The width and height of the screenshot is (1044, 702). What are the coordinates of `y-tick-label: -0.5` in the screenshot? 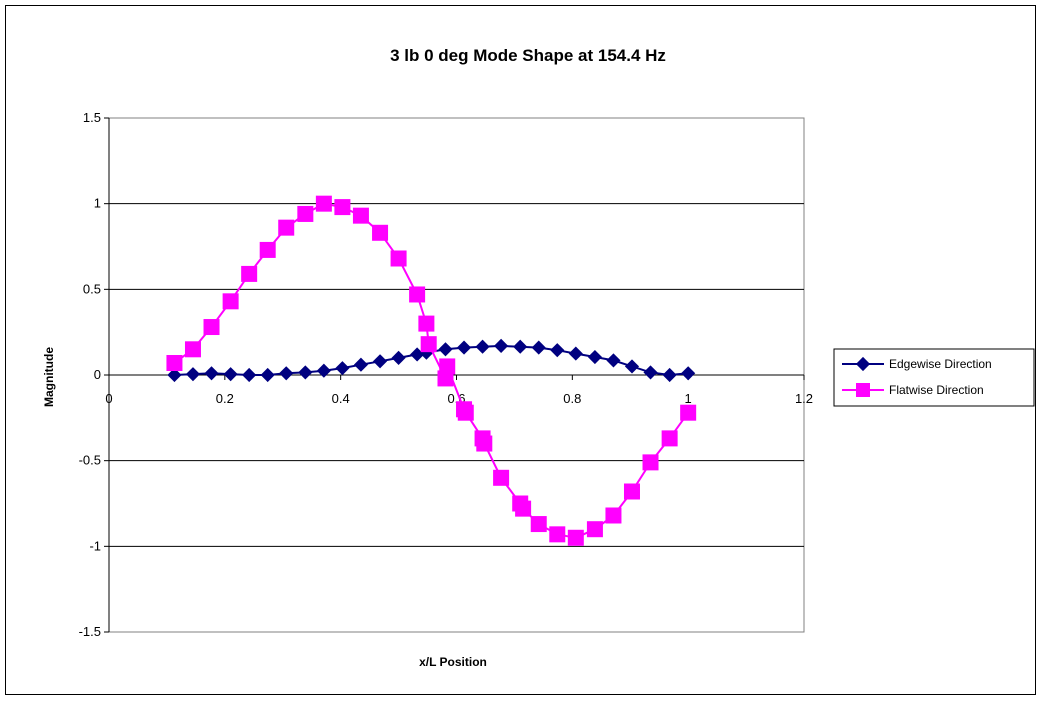 It's located at (90, 460).